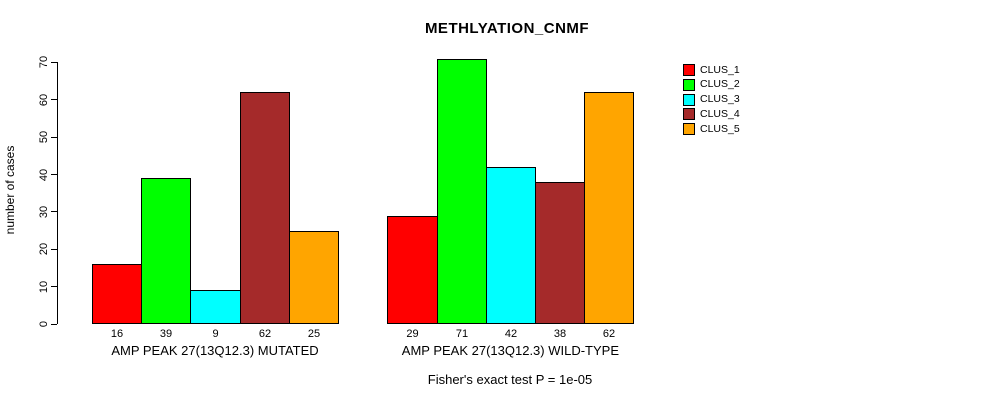  Describe the element at coordinates (560, 253) in the screenshot. I see `bar-clus_4-group2` at that location.